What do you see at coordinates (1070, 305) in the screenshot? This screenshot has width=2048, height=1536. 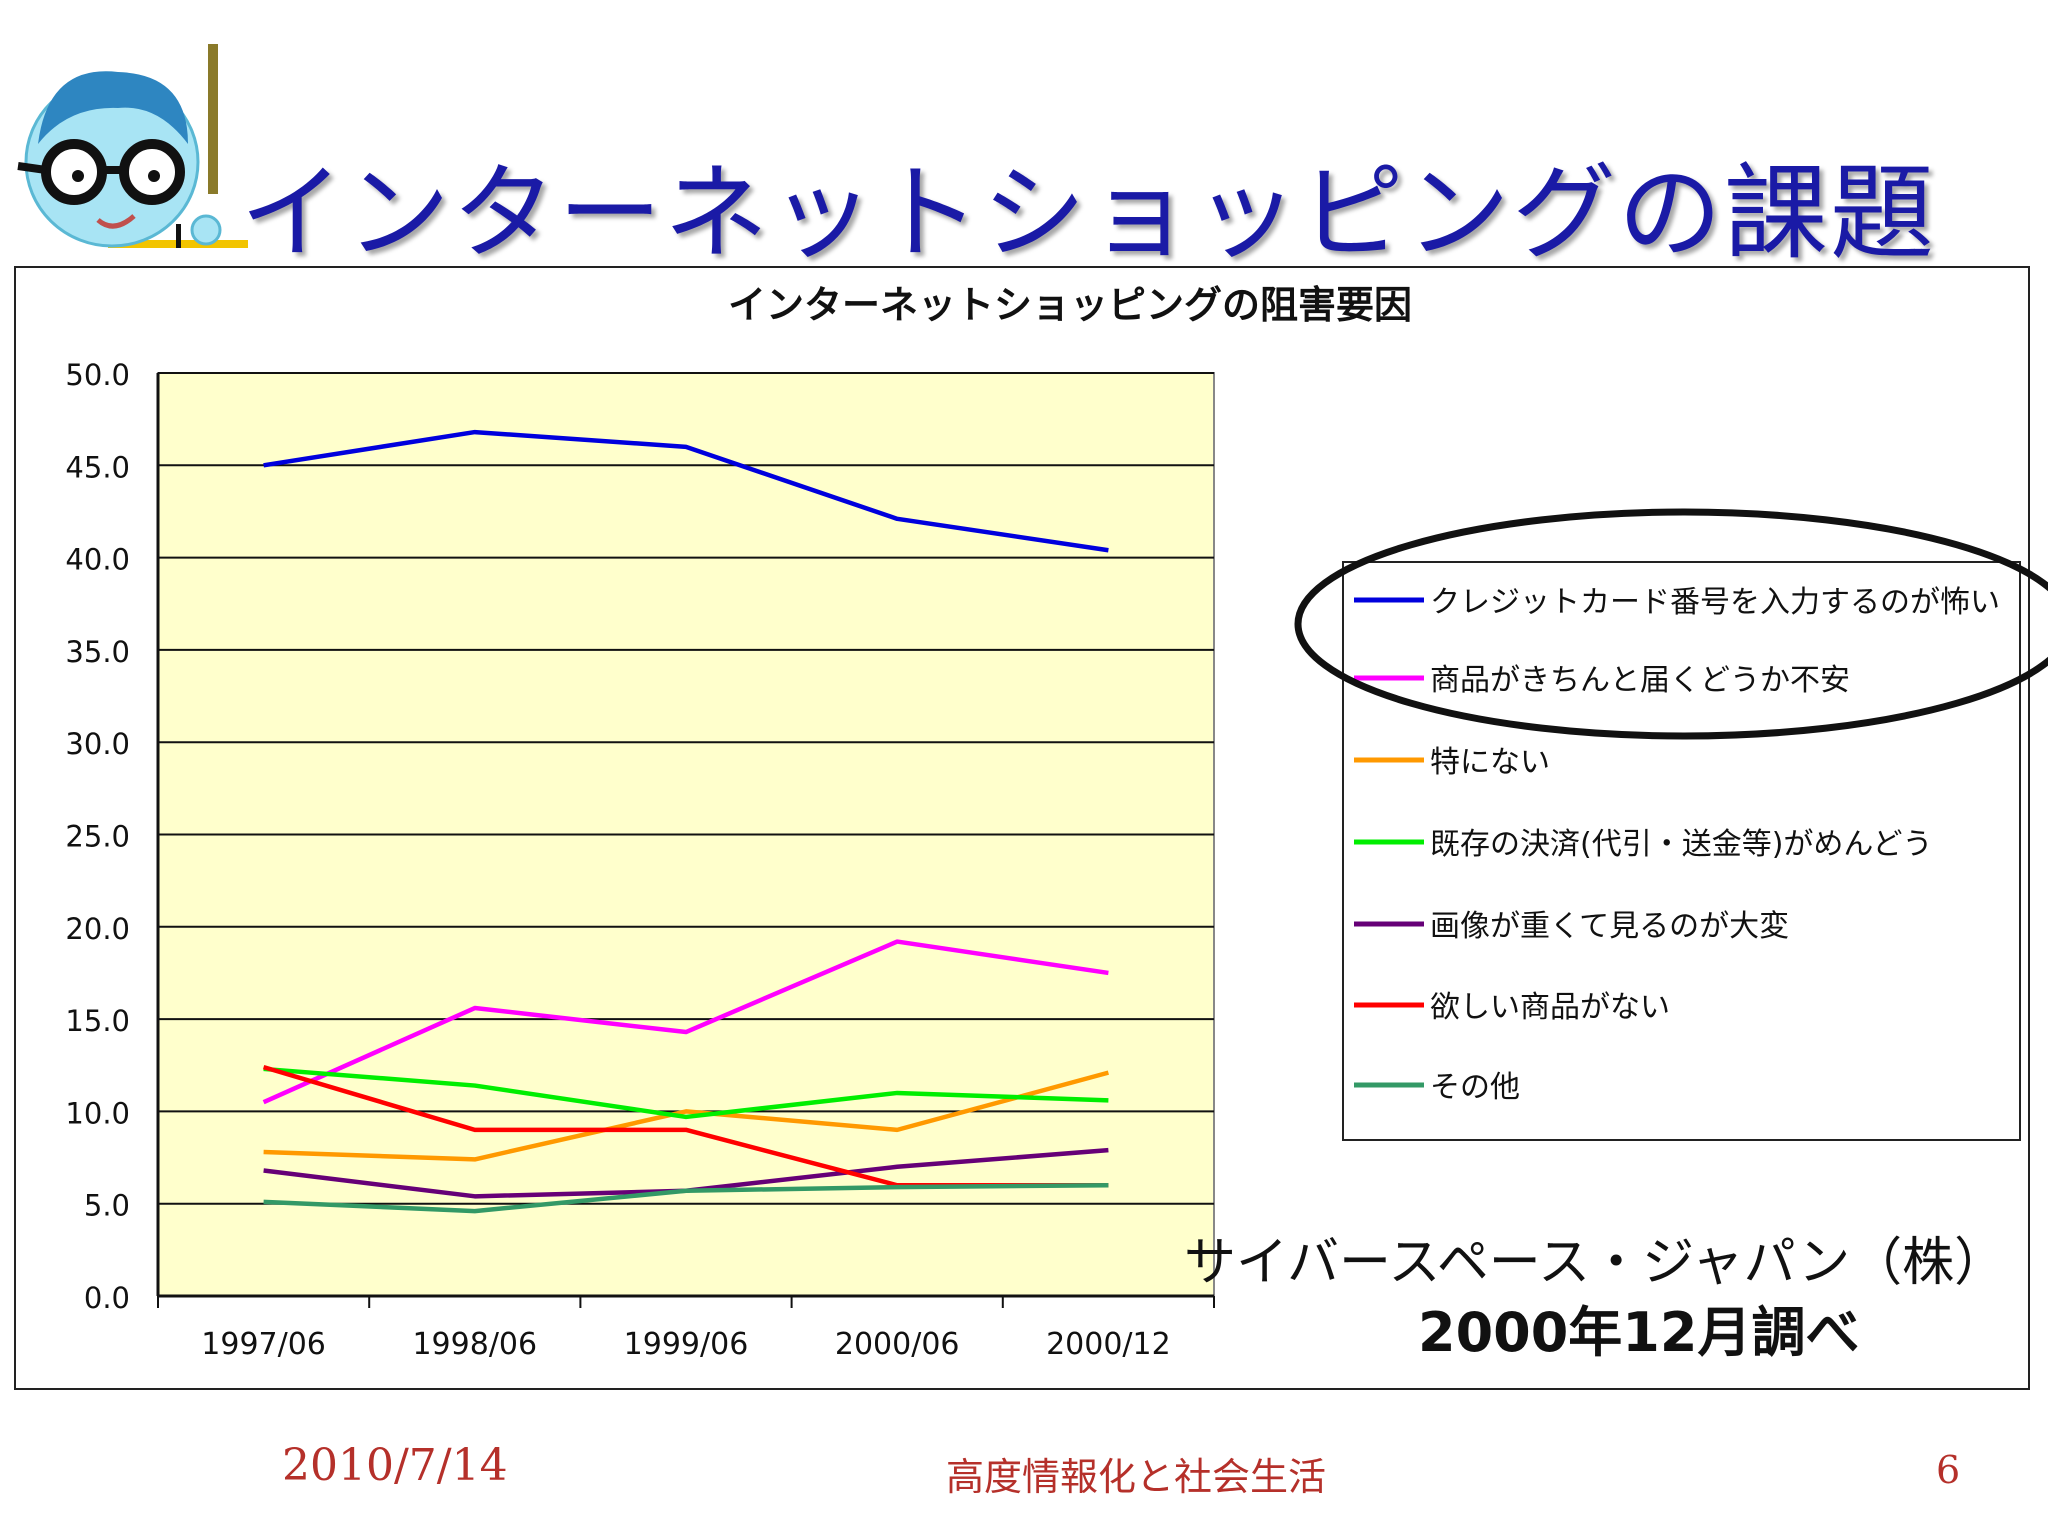 I see `chart-title: インターネットショッピングの阻害要因` at bounding box center [1070, 305].